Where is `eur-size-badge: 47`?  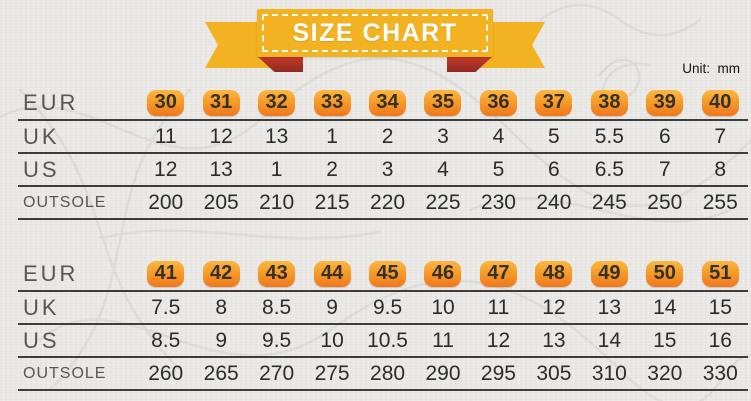
eur-size-badge: 47 is located at coordinates (498, 273).